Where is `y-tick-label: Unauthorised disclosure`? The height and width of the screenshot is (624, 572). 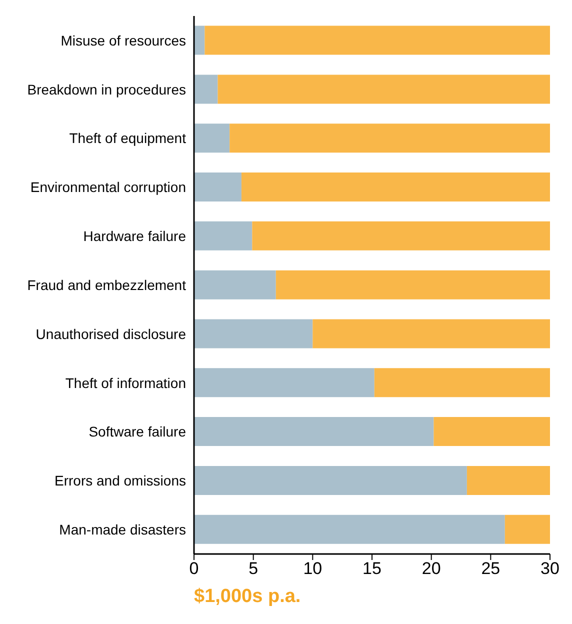
y-tick-label: Unauthorised disclosure is located at coordinates (111, 334).